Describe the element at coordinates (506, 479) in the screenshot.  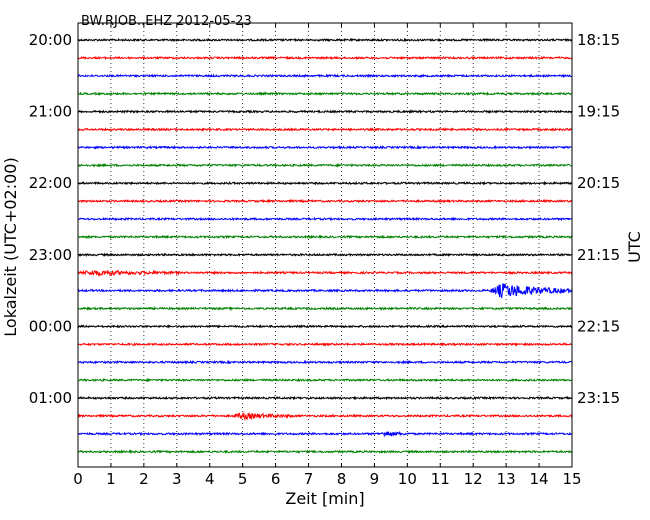
I see `x-tick-label: 13` at that location.